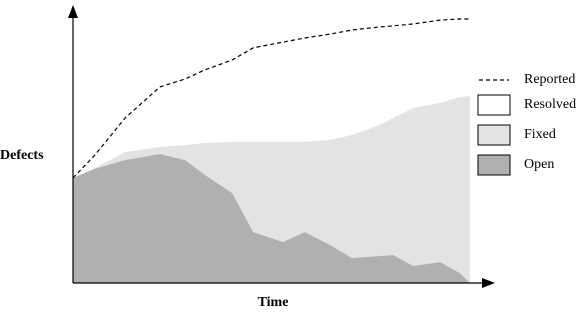 This screenshot has height=315, width=588. What do you see at coordinates (549, 79) in the screenshot?
I see `legend-label: Reported` at bounding box center [549, 79].